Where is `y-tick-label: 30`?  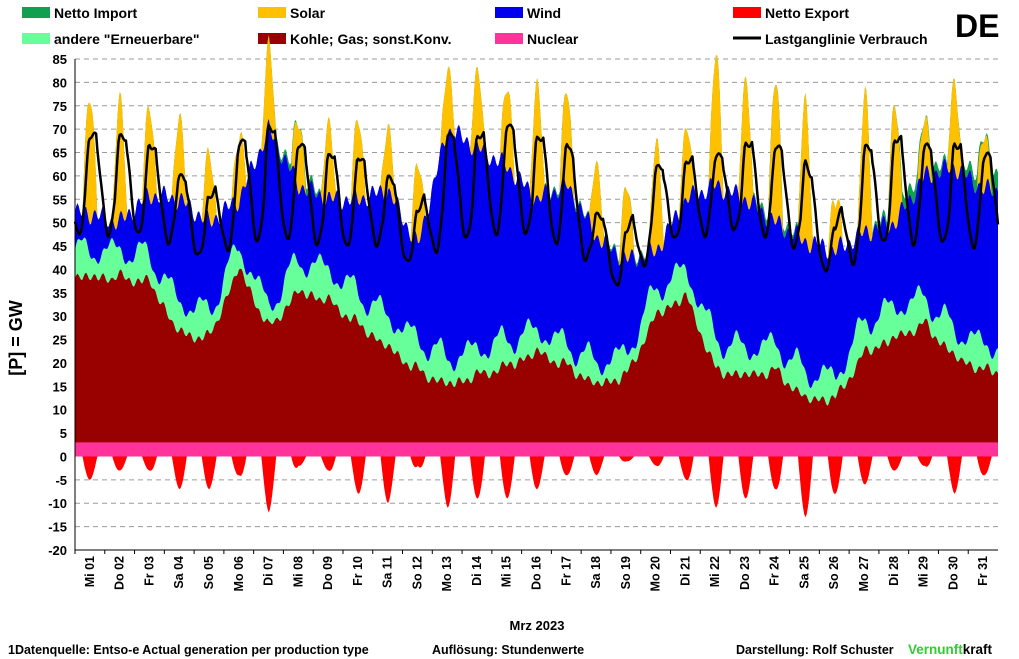
y-tick-label: 30 is located at coordinates (60, 316).